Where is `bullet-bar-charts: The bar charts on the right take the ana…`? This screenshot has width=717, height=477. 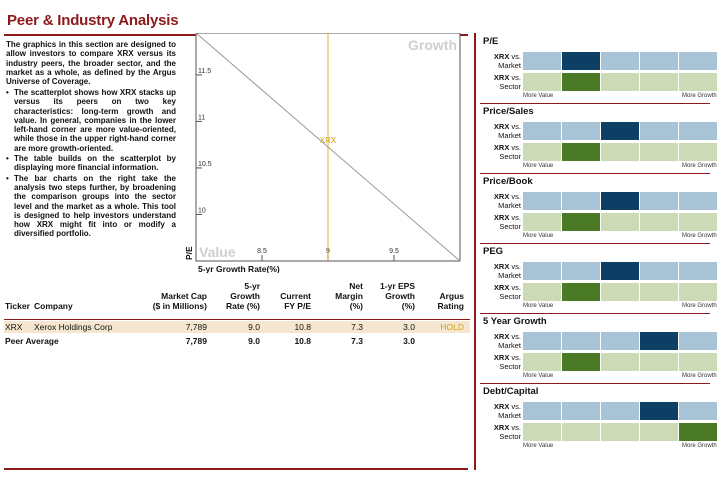
bullet-bar-charts: The bar charts on the right take the ana… is located at coordinates (91, 206).